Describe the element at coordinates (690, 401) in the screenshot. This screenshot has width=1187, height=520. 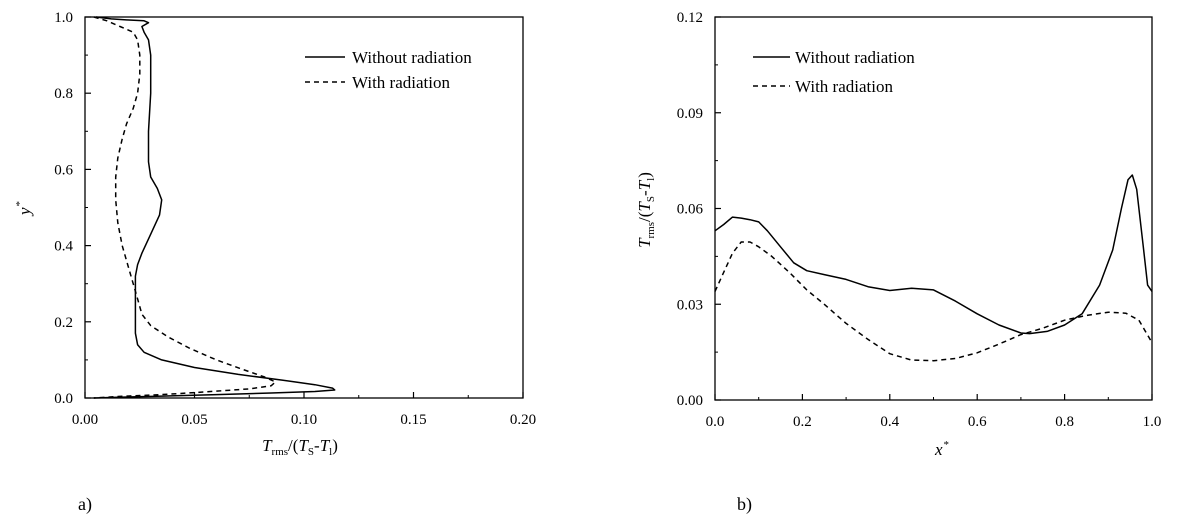
I see `y-tick-label: 0.00` at that location.